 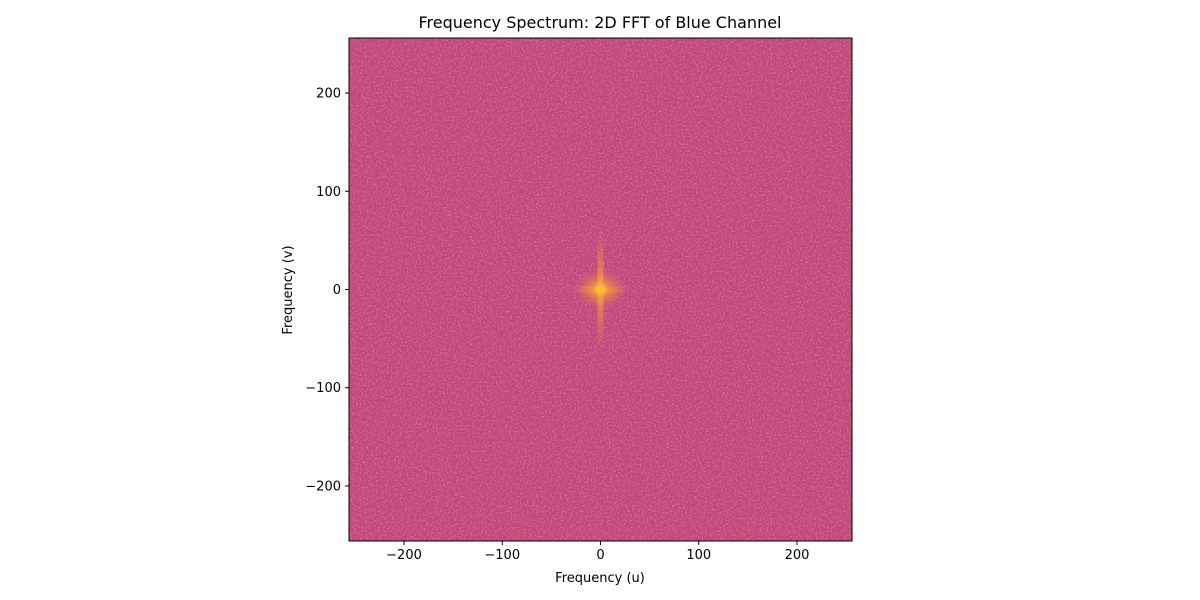 I want to click on dc-peak, so click(x=600, y=289).